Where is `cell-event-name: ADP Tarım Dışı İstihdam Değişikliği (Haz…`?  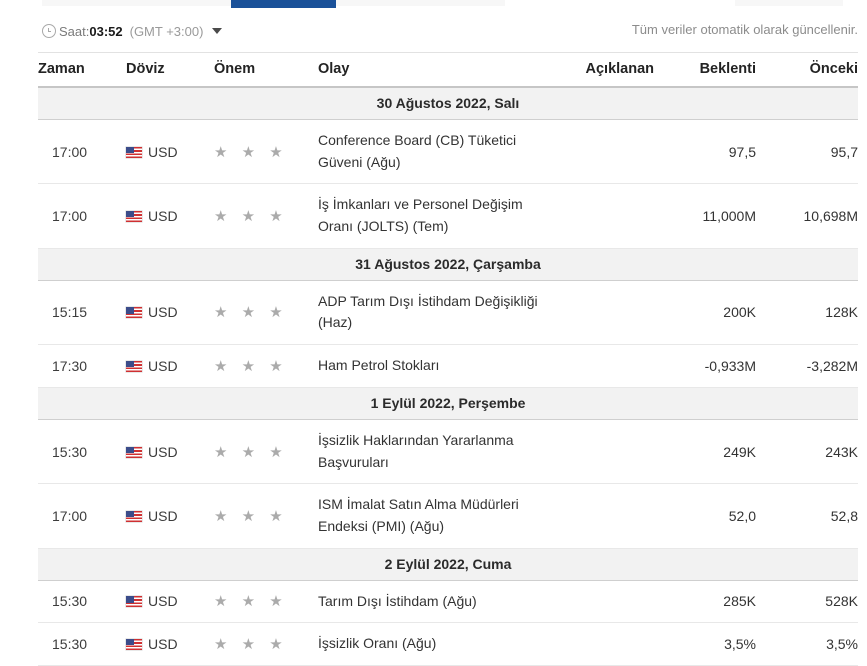
cell-event-name: ADP Tarım Dışı İstihdam Değişikliği (Haz… is located at coordinates (430, 313).